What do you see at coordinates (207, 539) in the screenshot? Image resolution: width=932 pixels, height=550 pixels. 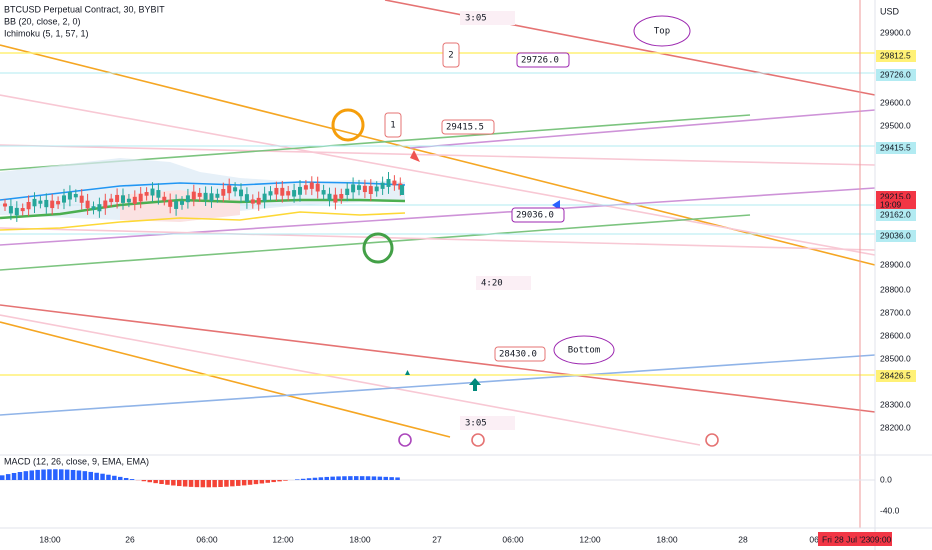 I see `time-label: 06:00` at bounding box center [207, 539].